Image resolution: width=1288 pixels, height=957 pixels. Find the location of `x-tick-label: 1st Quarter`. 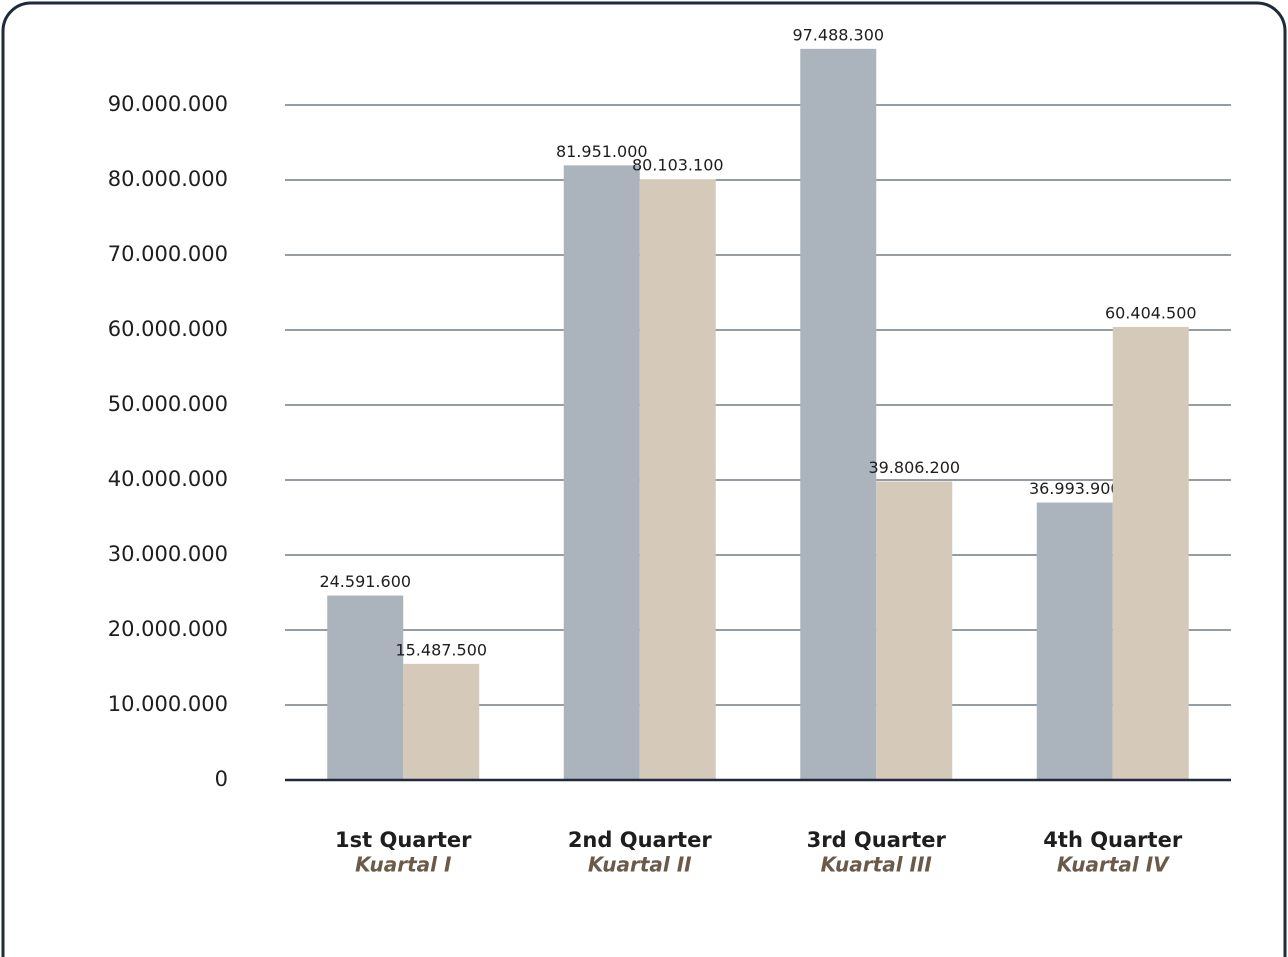

x-tick-label: 1st Quarter is located at coordinates (403, 840).